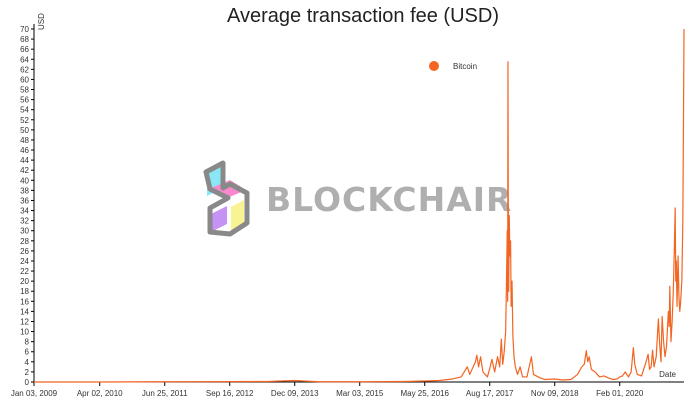  What do you see at coordinates (219, 219) in the screenshot?
I see `watermark-purple-block` at bounding box center [219, 219].